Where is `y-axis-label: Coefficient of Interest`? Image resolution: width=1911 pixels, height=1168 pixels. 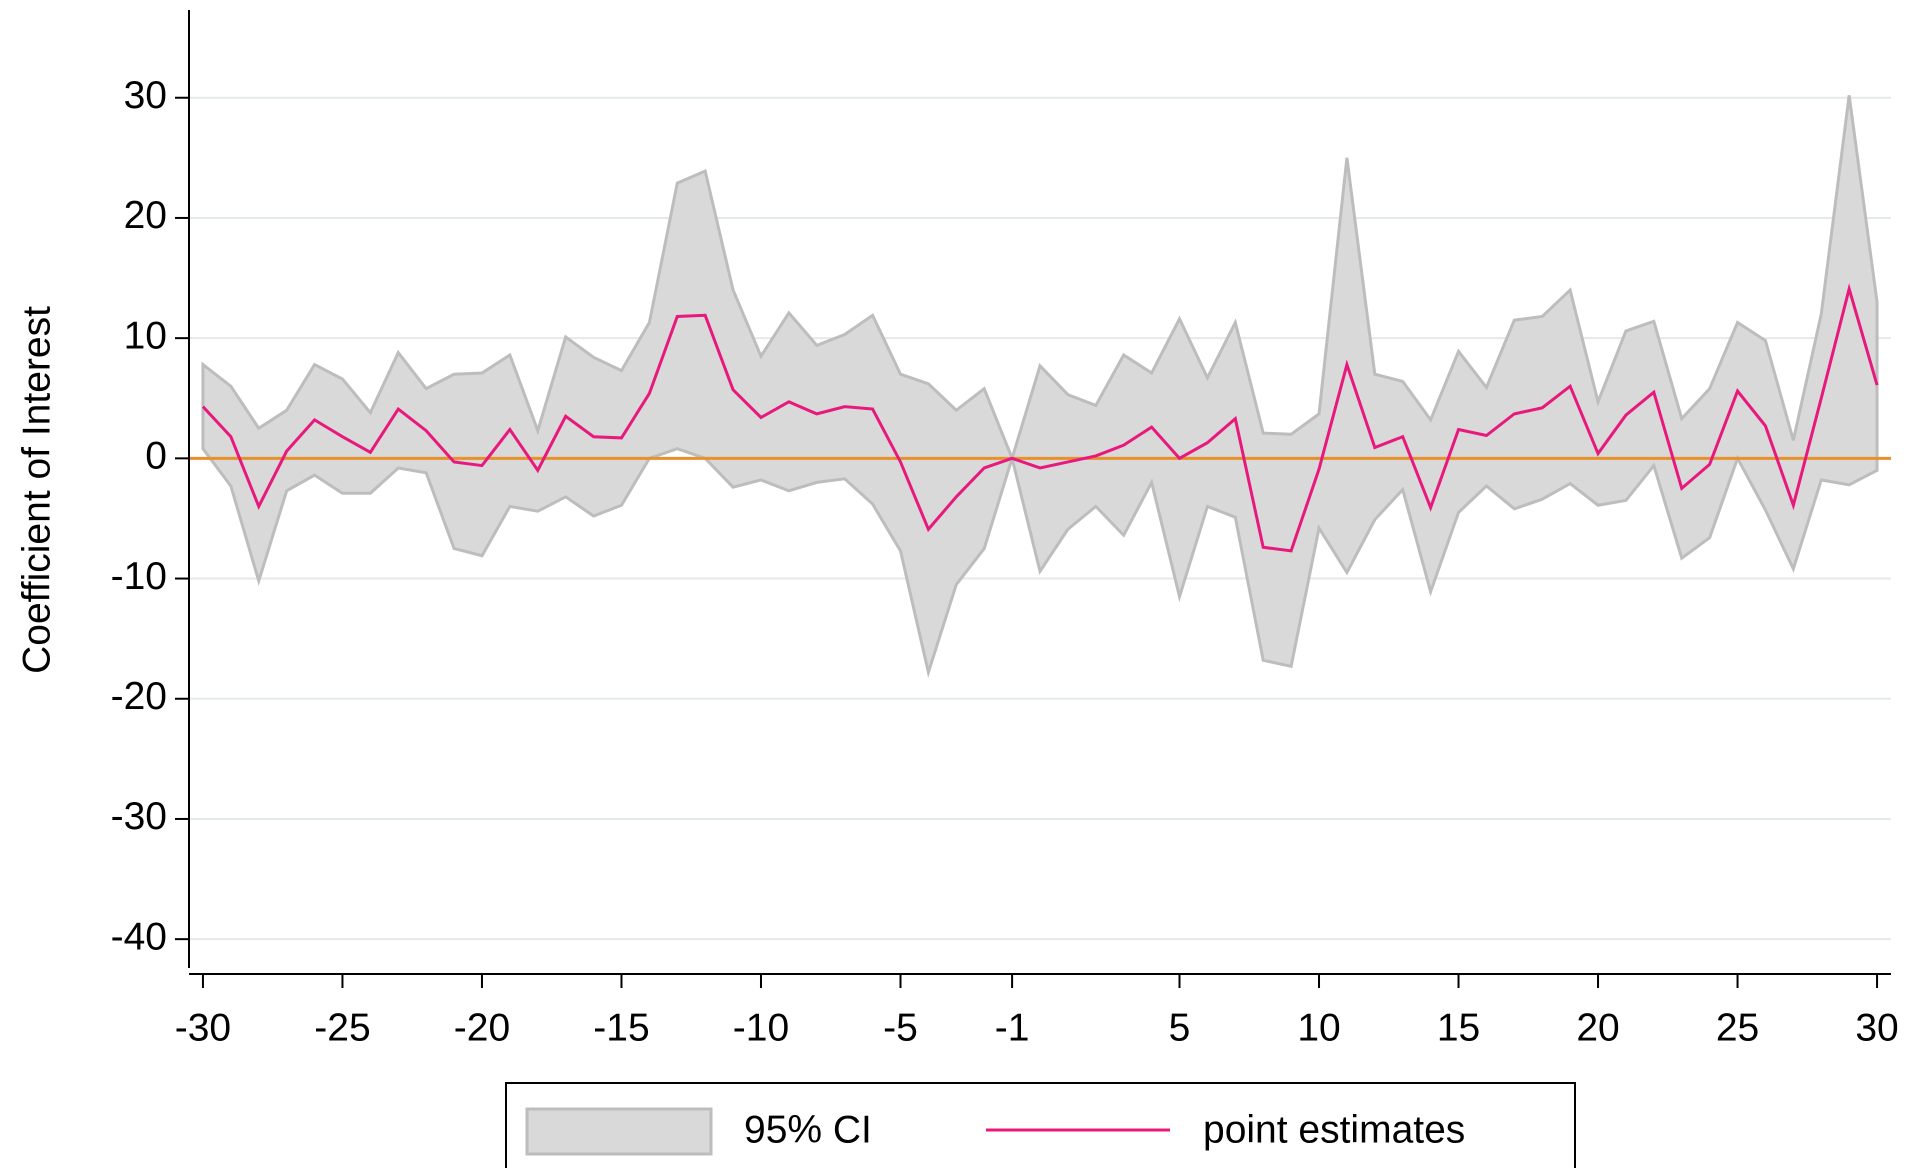 y-axis-label: Coefficient of Interest is located at coordinates (36, 490).